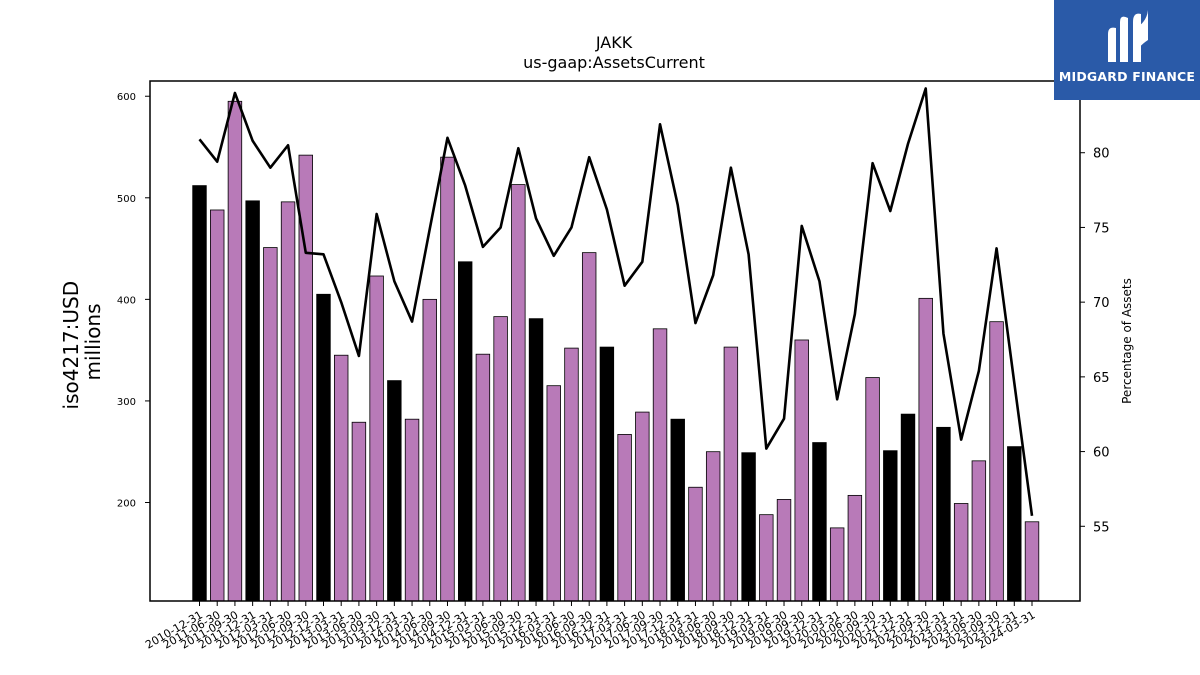  Describe the element at coordinates (1101, 303) in the screenshot. I see `y2-tick-label: 70` at that location.